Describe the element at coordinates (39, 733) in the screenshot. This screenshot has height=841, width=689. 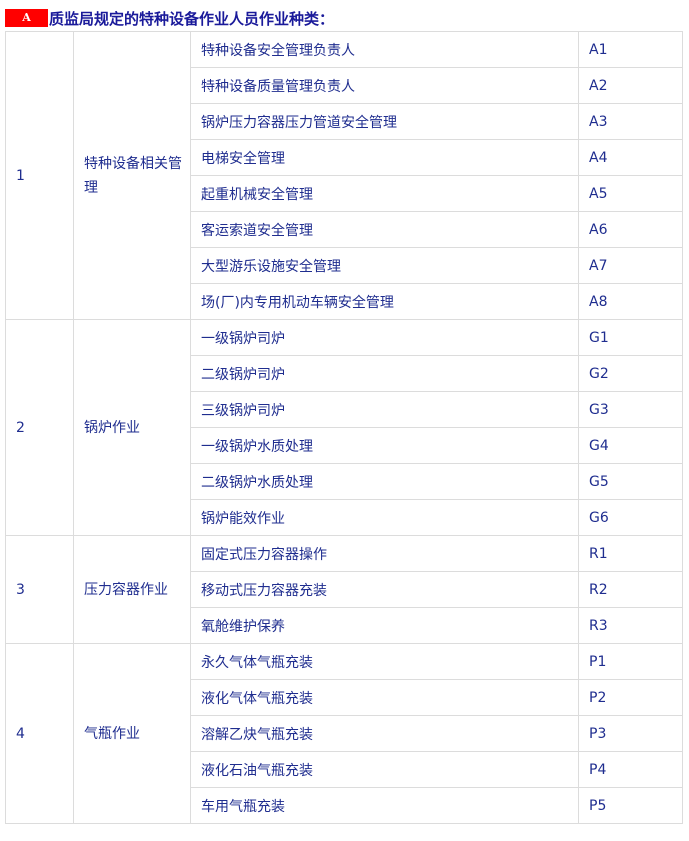
I see `group-number: 4` at that location.